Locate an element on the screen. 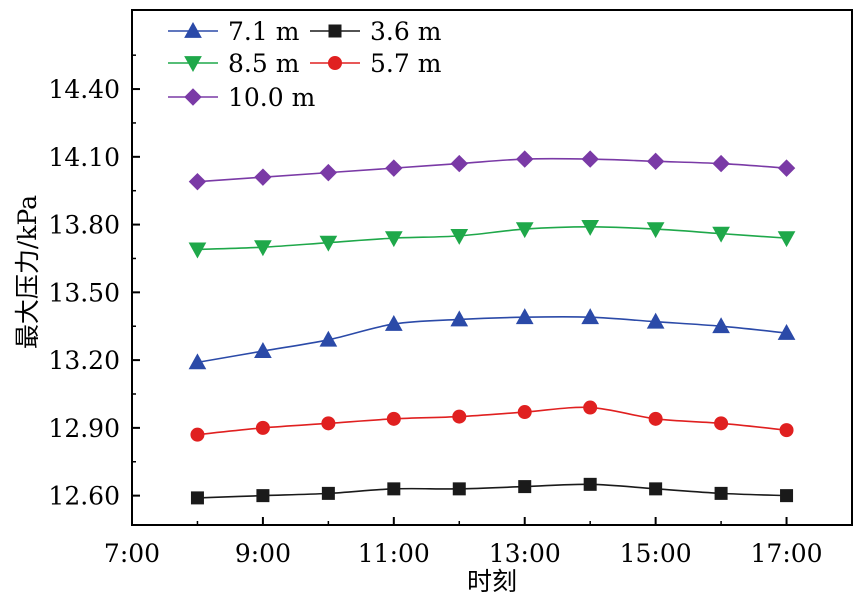 The width and height of the screenshot is (854, 599). legend-label: 10.0 m is located at coordinates (272, 97).